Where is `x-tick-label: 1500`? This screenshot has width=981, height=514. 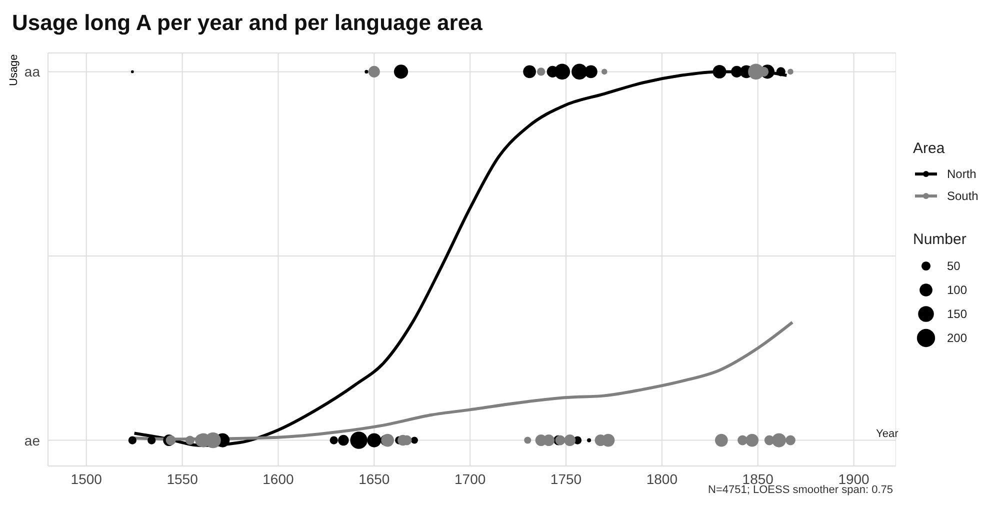 x-tick-label: 1500 is located at coordinates (86, 478).